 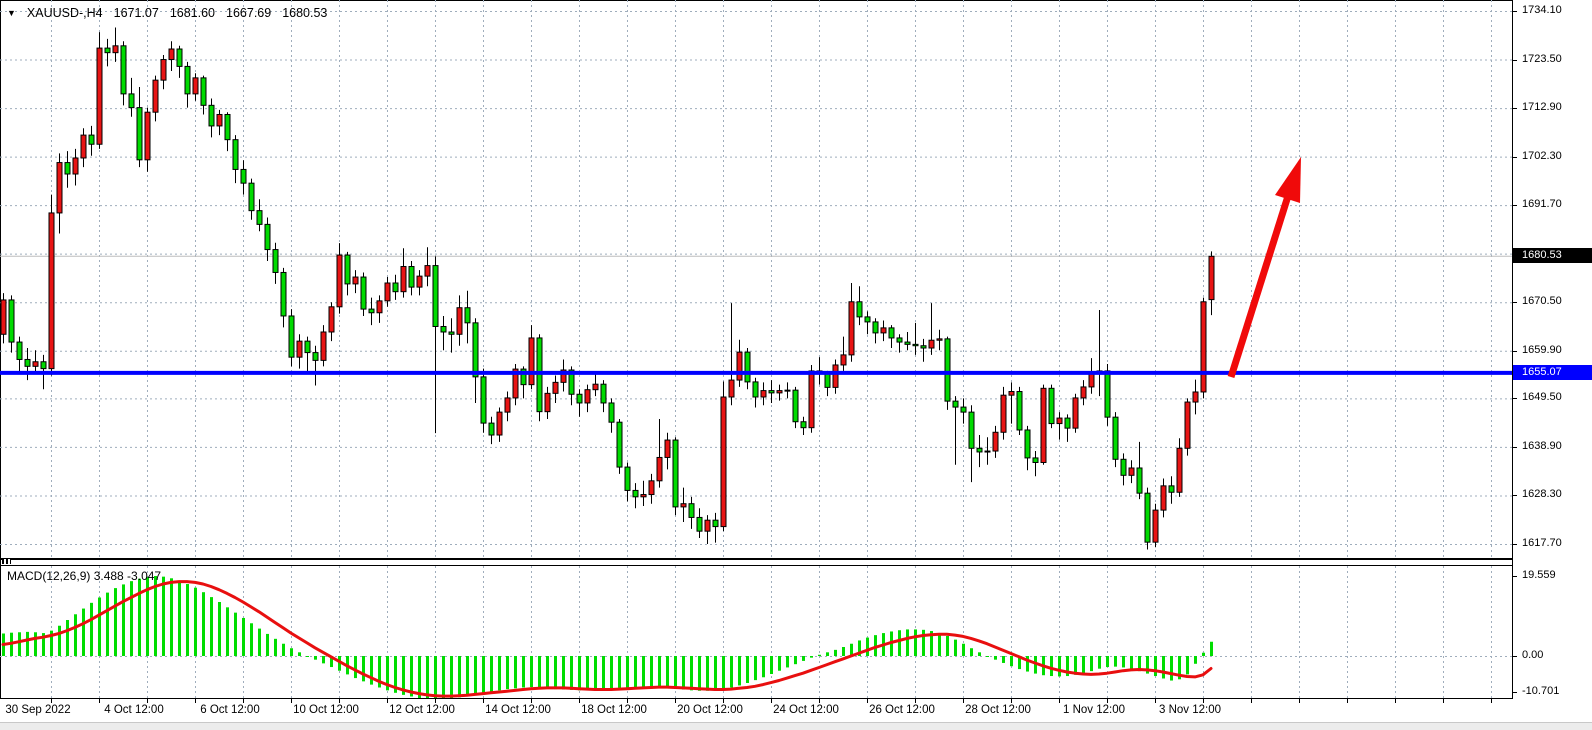 What do you see at coordinates (614, 710) in the screenshot?
I see `time-axis-label: 18 Oct 12:00` at bounding box center [614, 710].